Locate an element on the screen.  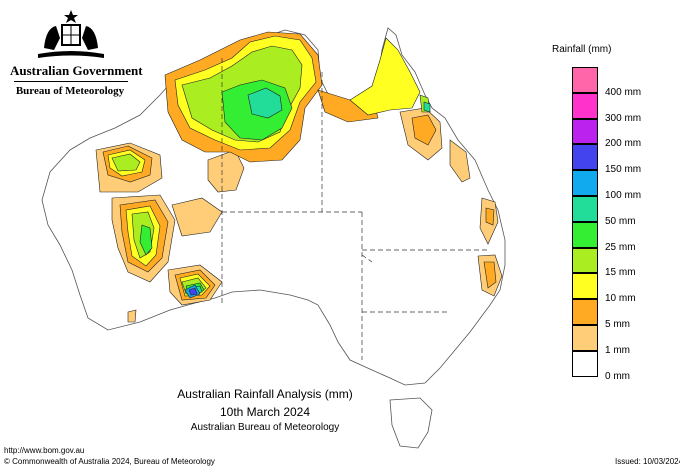
legend-label: 10 mm is located at coordinates (620, 299).